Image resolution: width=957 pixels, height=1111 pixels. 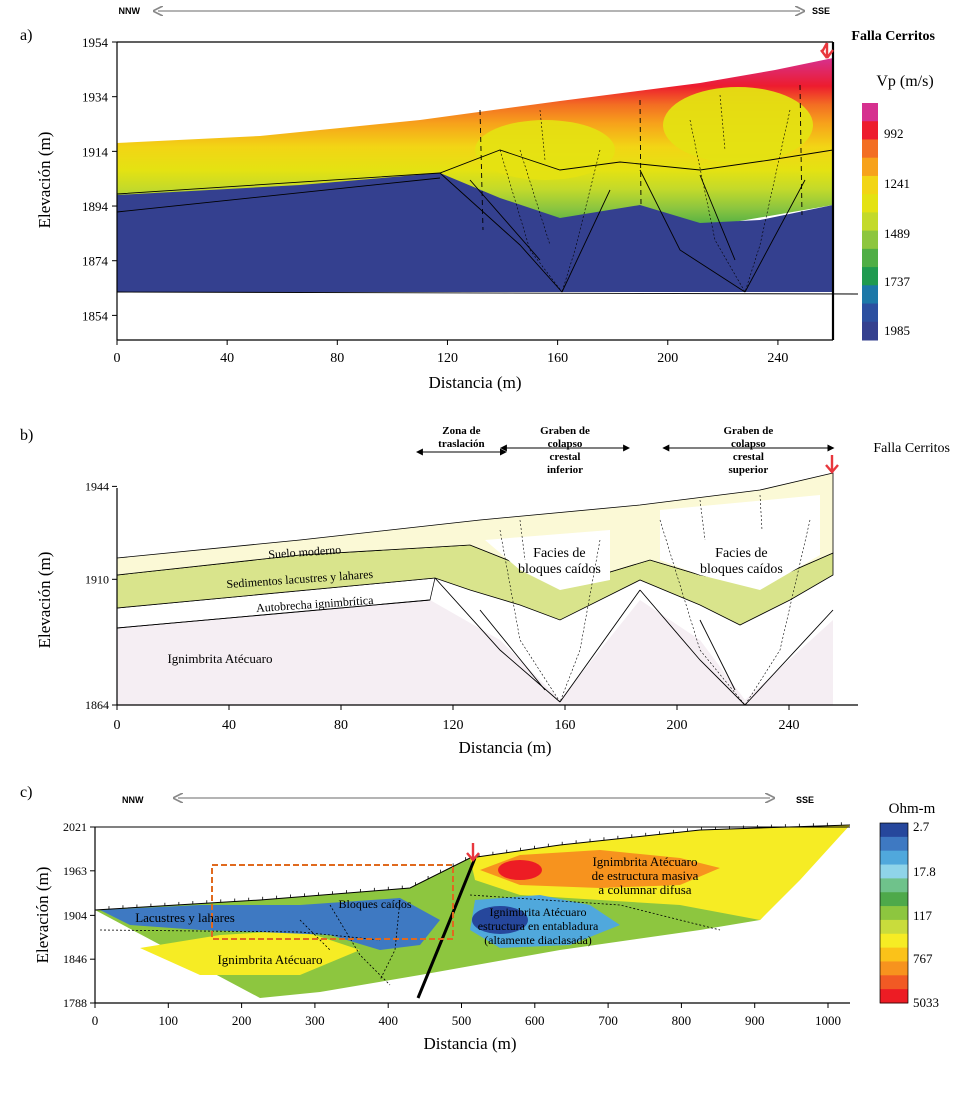 What do you see at coordinates (95, 315) in the screenshot?
I see `y-tick-label-a: 1854` at bounding box center [95, 315].